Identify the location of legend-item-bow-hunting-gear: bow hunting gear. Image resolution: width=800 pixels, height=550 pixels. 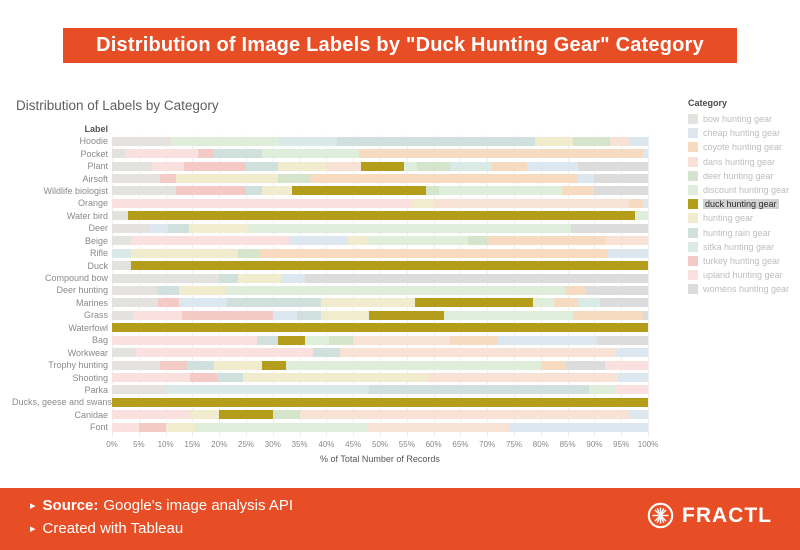
(743, 119).